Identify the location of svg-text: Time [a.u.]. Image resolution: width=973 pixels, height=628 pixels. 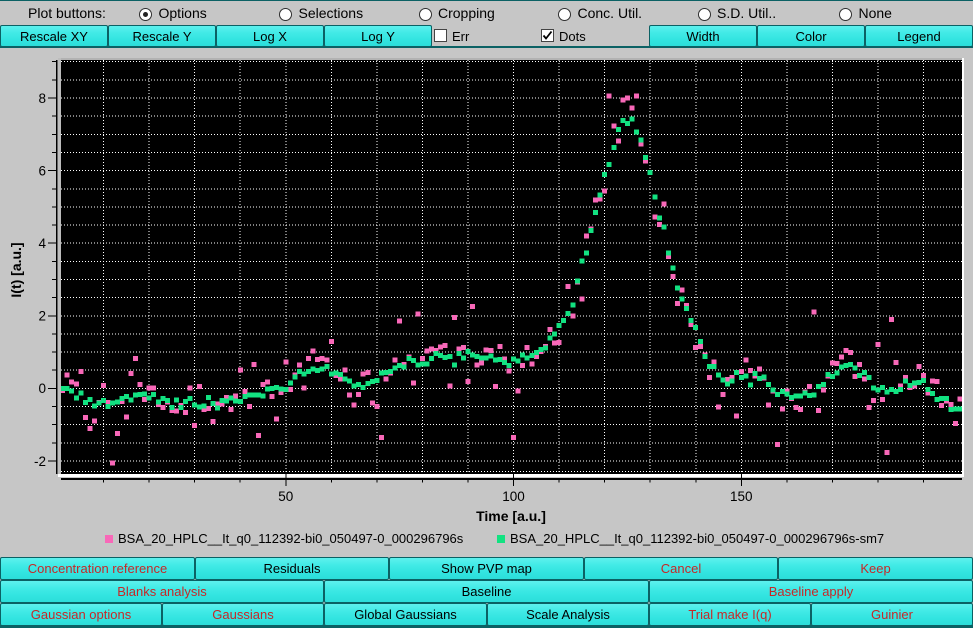
(511, 516).